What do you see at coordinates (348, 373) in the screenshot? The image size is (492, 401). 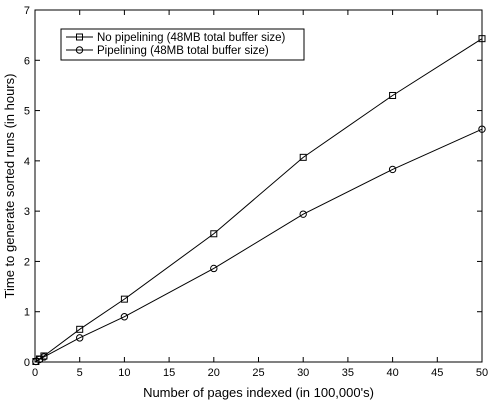 I see `x-tick-label: 35` at bounding box center [348, 373].